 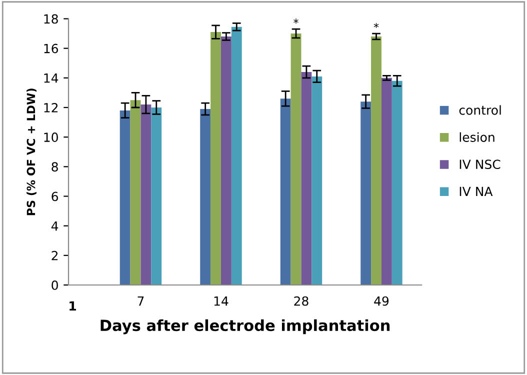 I want to click on text: 1, so click(x=73, y=305).